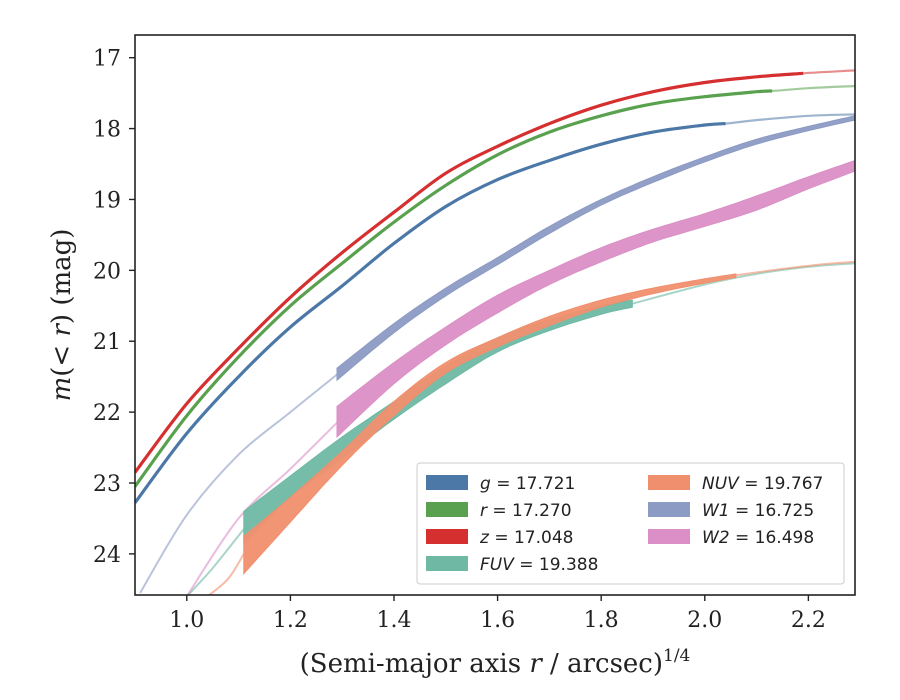 The height and width of the screenshot is (700, 900). Describe the element at coordinates (539, 565) in the screenshot. I see `legend-label-fuv: FUV = 19.388` at that location.